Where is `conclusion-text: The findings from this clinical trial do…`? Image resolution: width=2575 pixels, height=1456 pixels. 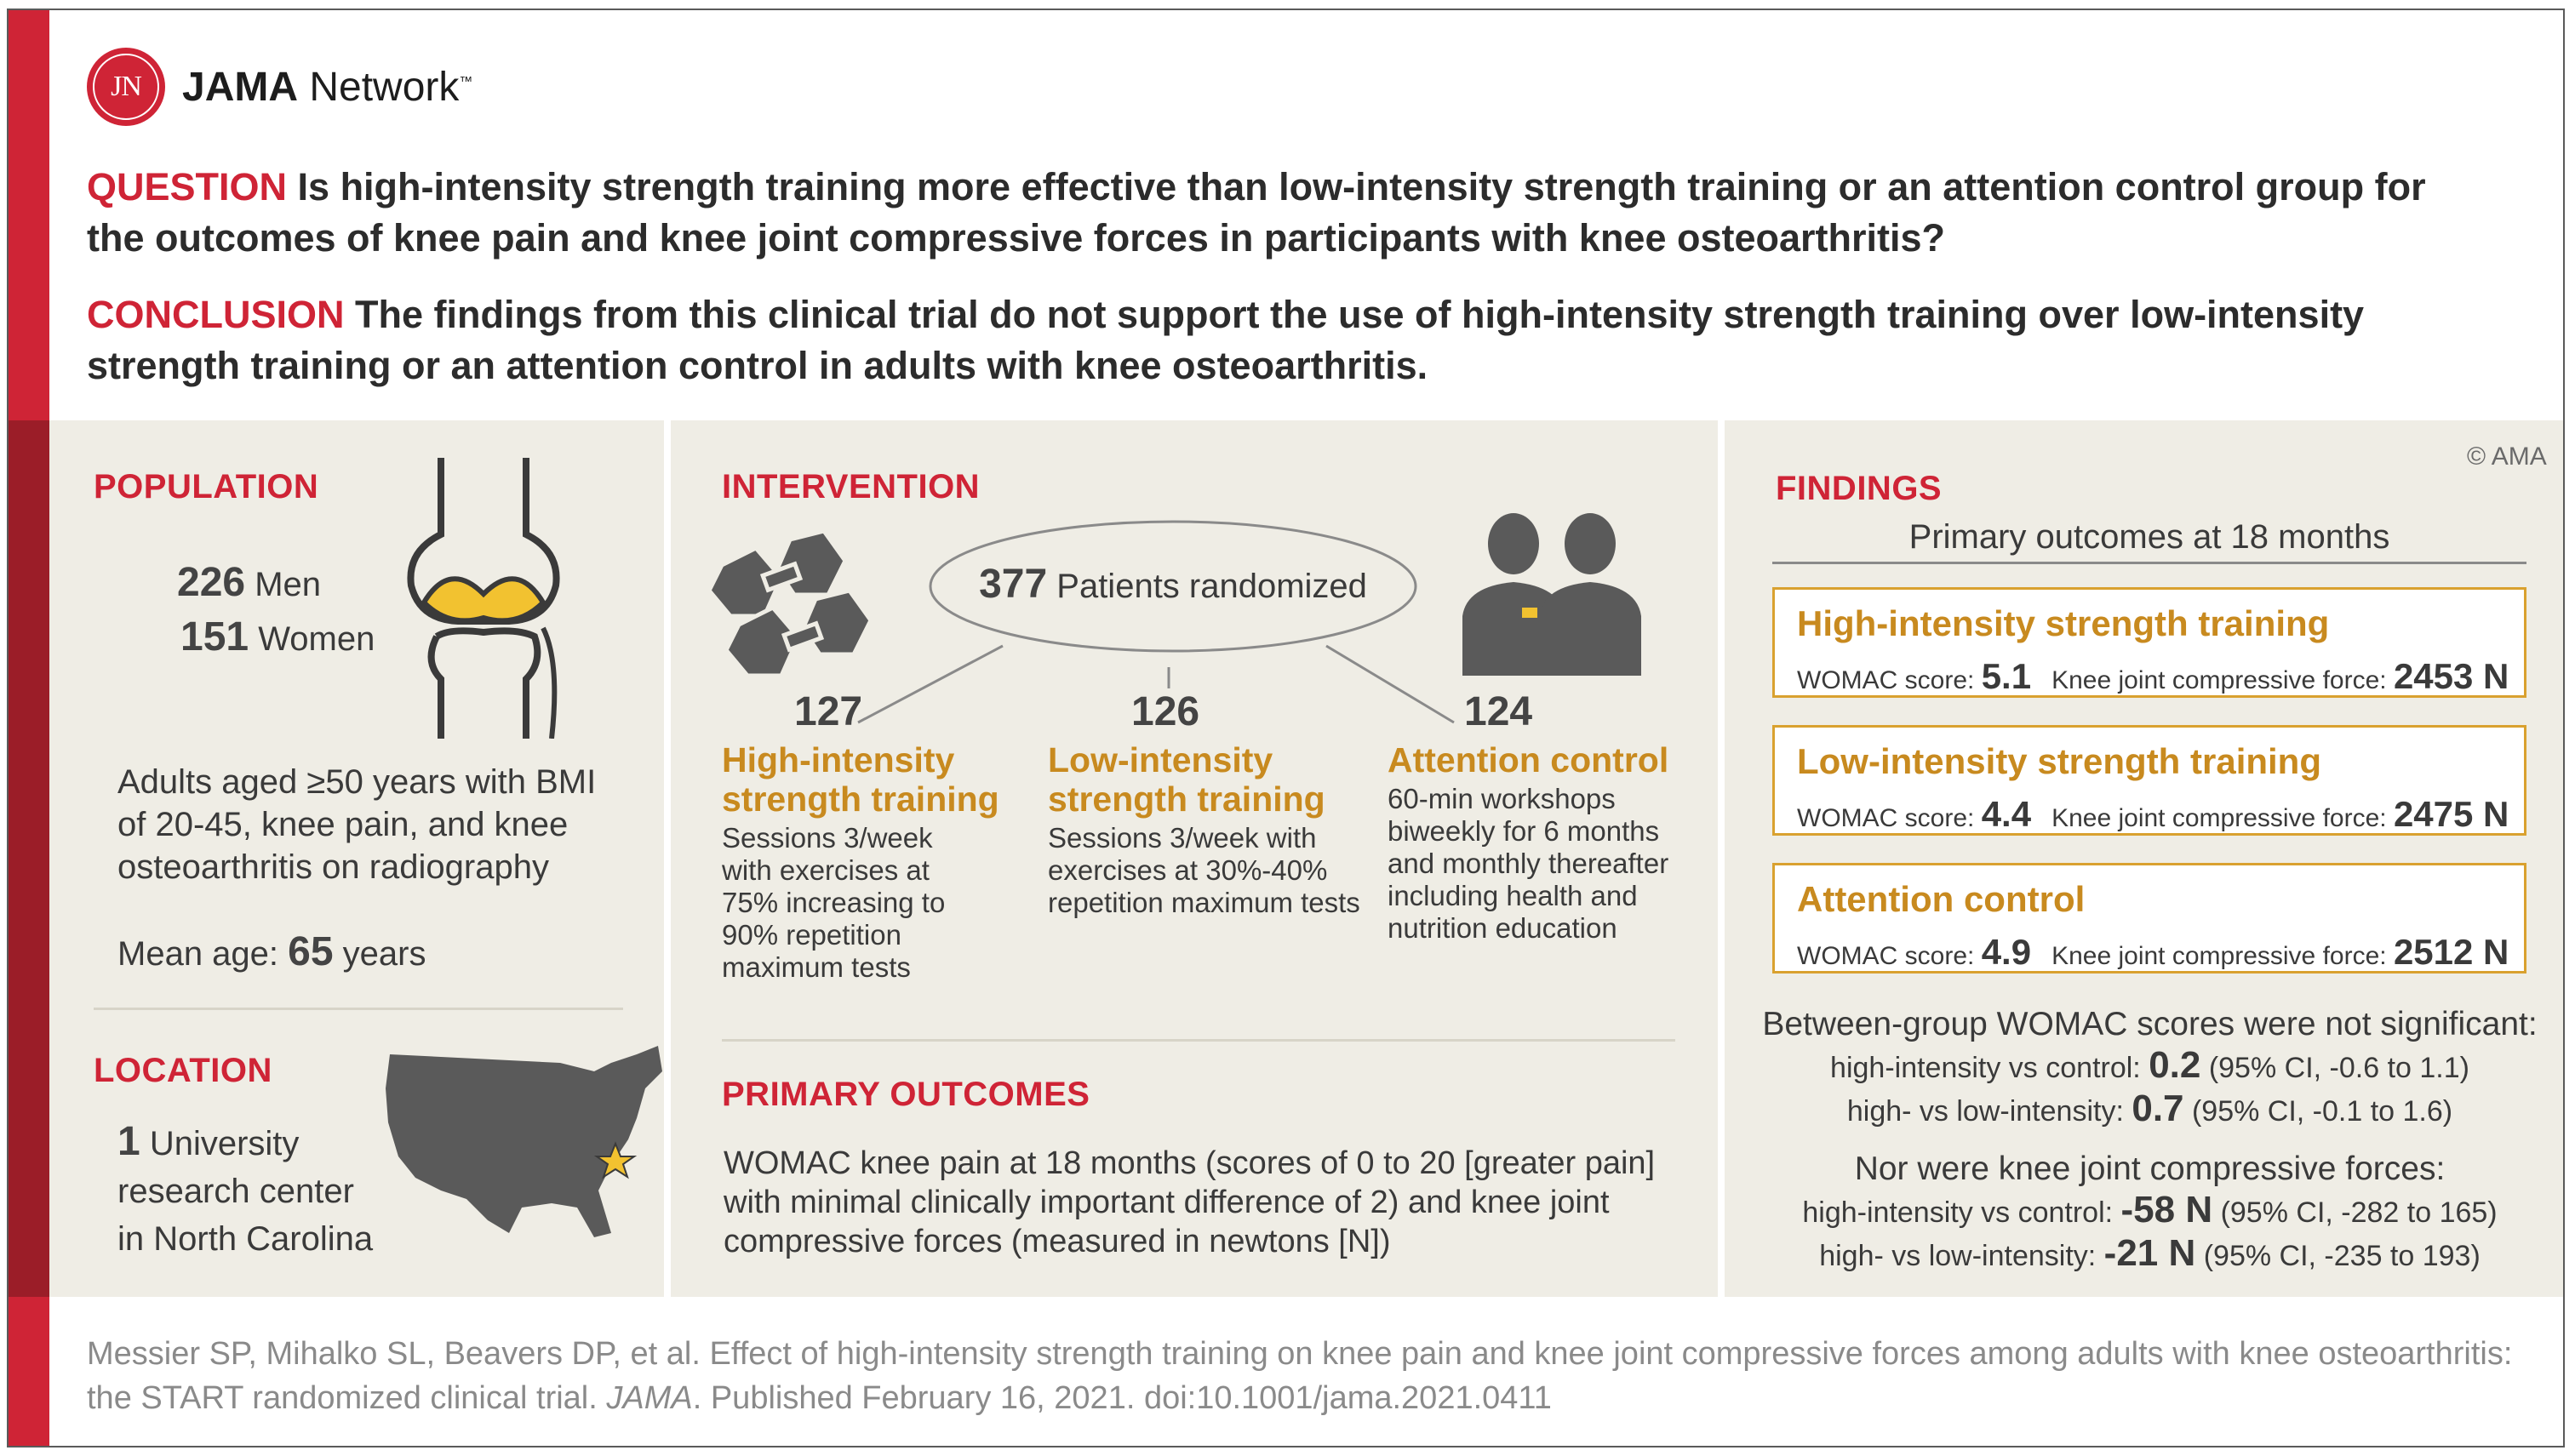
conclusion-text: The findings from this clinical trial do… is located at coordinates (1226, 340).